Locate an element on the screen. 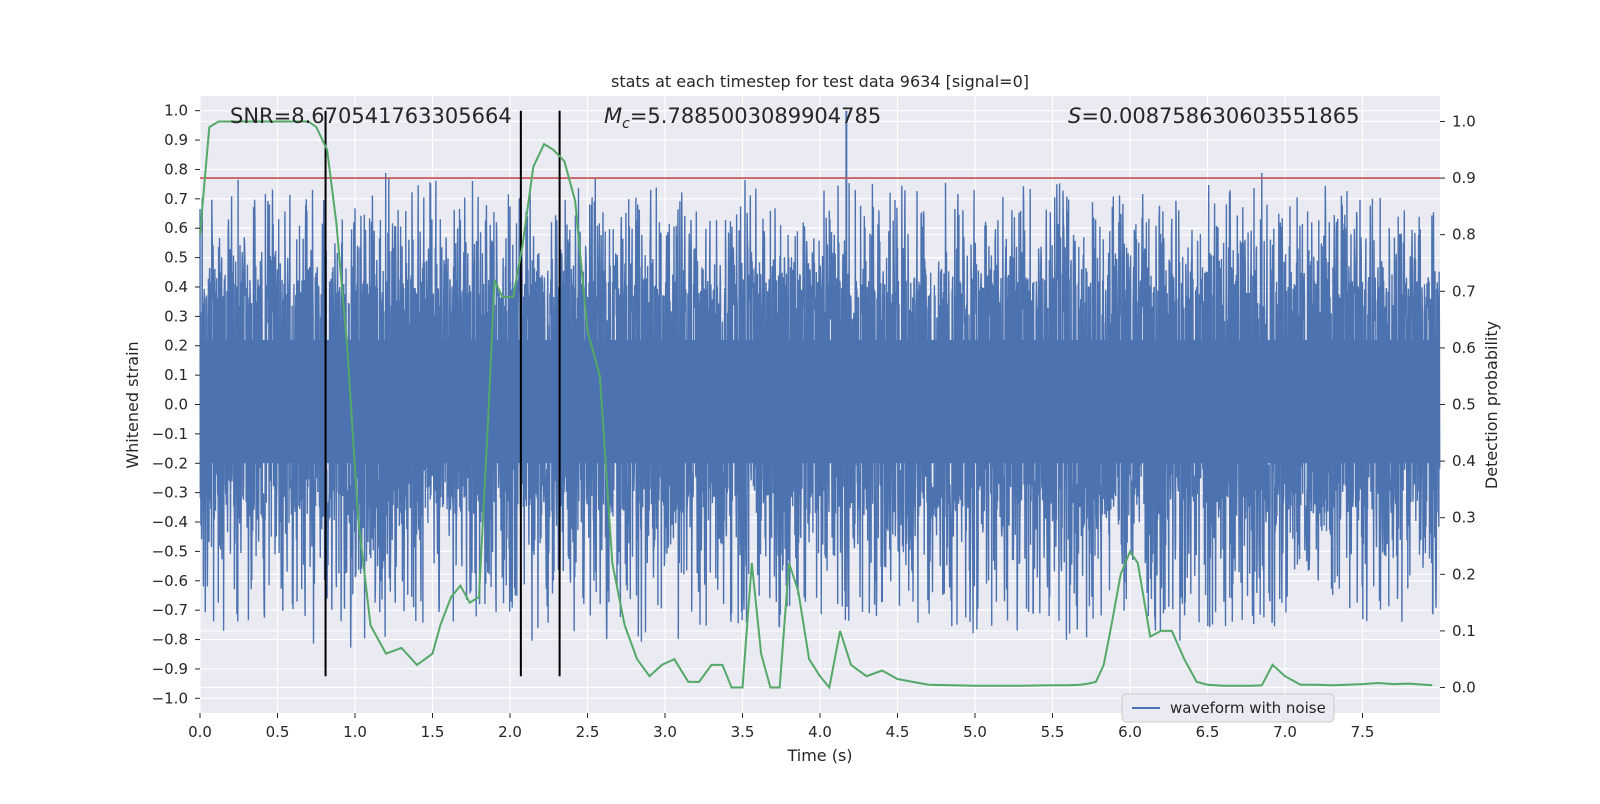 The height and width of the screenshot is (804, 1600). y-tick-label-left: 0.8 is located at coordinates (176, 169).